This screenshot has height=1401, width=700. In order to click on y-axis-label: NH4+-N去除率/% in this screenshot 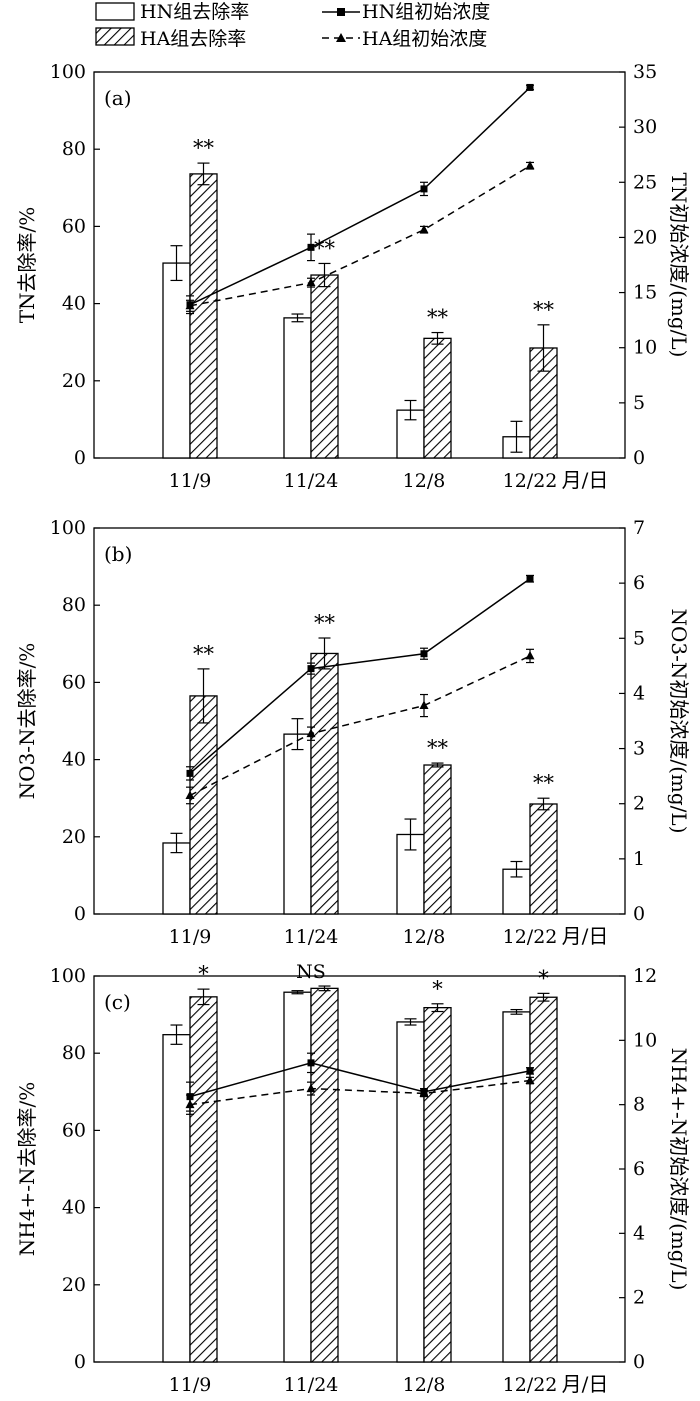, I will do `click(27, 1169)`.